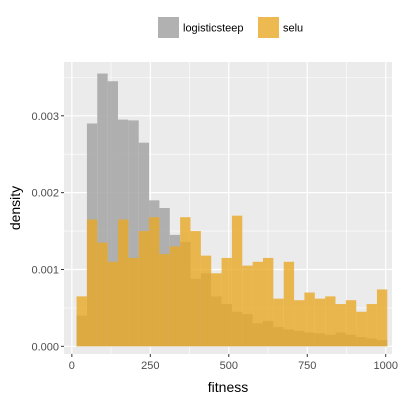 This screenshot has height=400, width=400. I want to click on y-tick-label: 0.000, so click(45, 347).